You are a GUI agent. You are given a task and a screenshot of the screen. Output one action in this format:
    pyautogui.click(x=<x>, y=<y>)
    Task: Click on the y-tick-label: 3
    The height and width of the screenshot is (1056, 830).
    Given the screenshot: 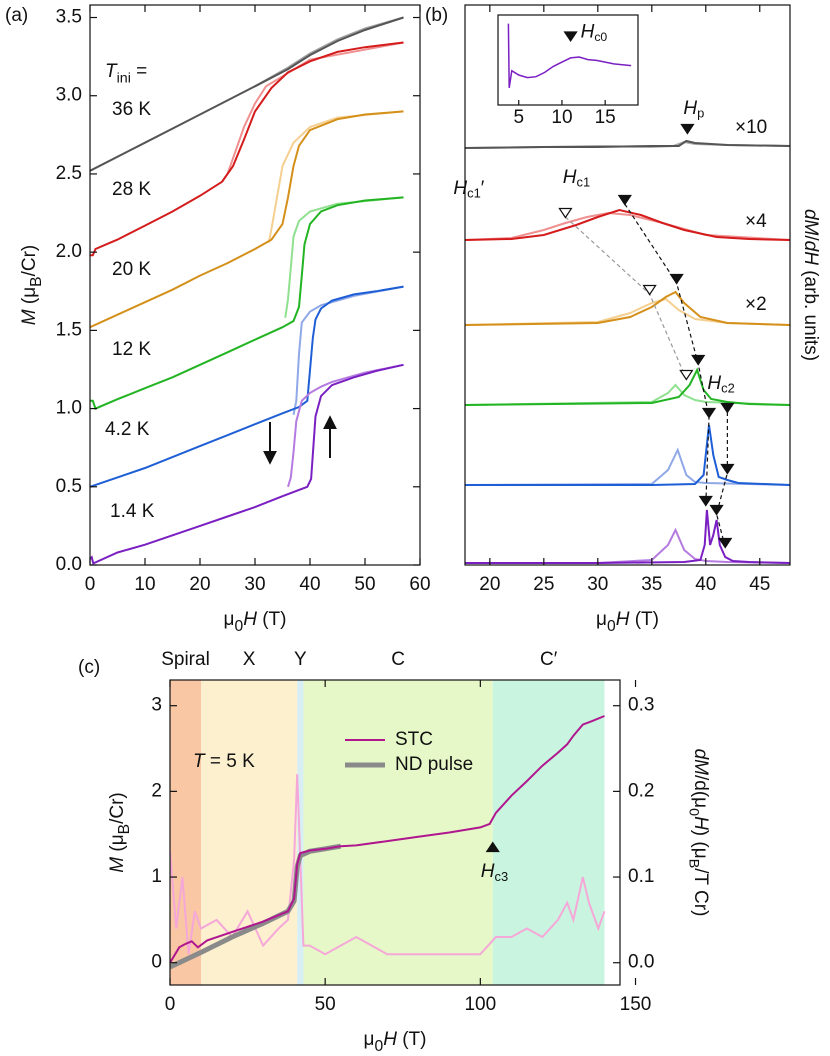 What is the action you would take?
    pyautogui.click(x=156, y=705)
    